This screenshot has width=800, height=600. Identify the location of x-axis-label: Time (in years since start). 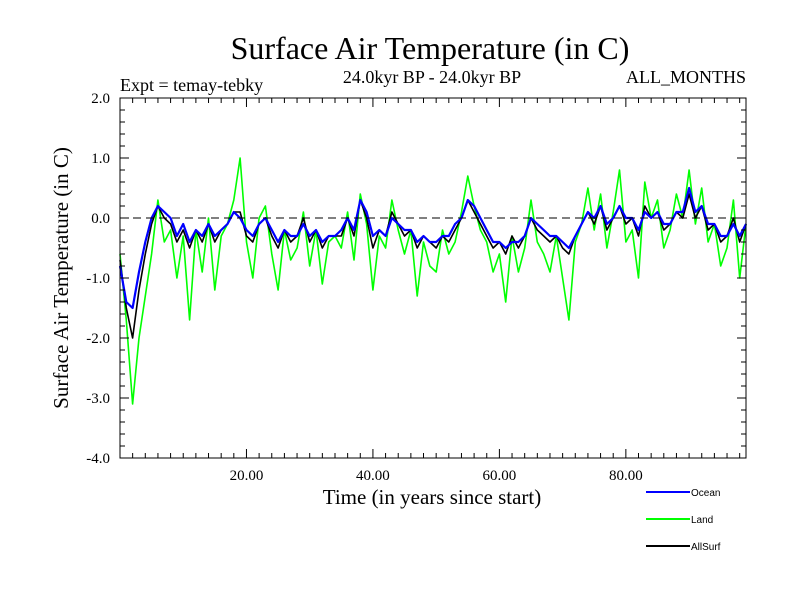
(432, 497).